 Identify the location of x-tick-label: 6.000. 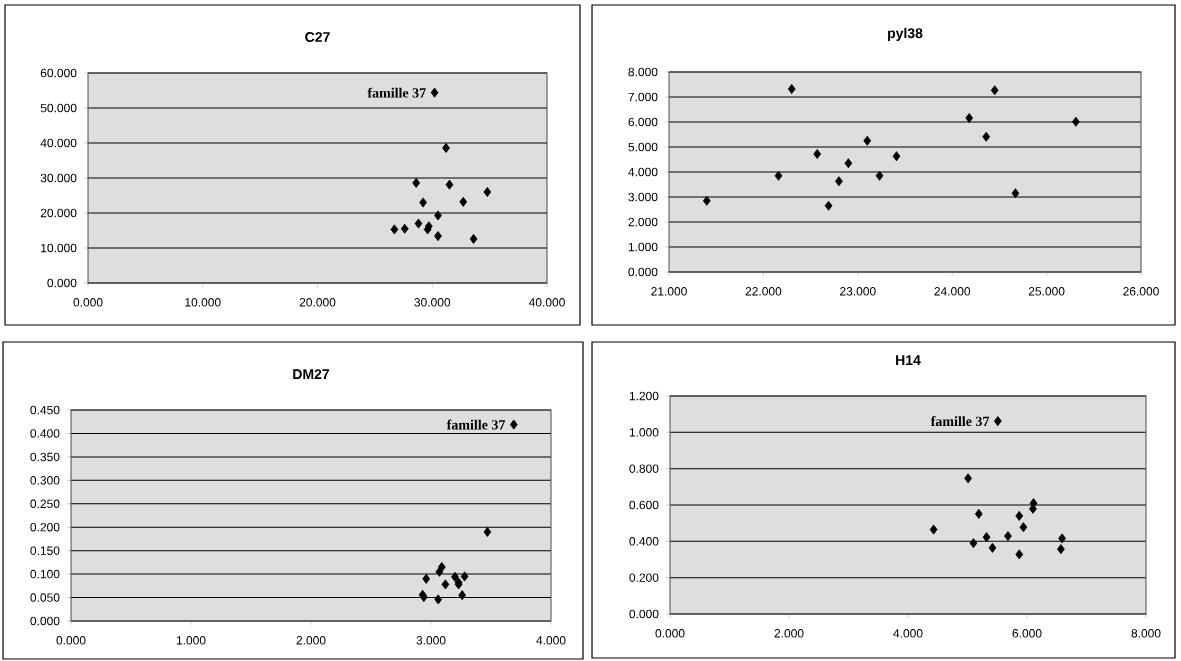
(1027, 633).